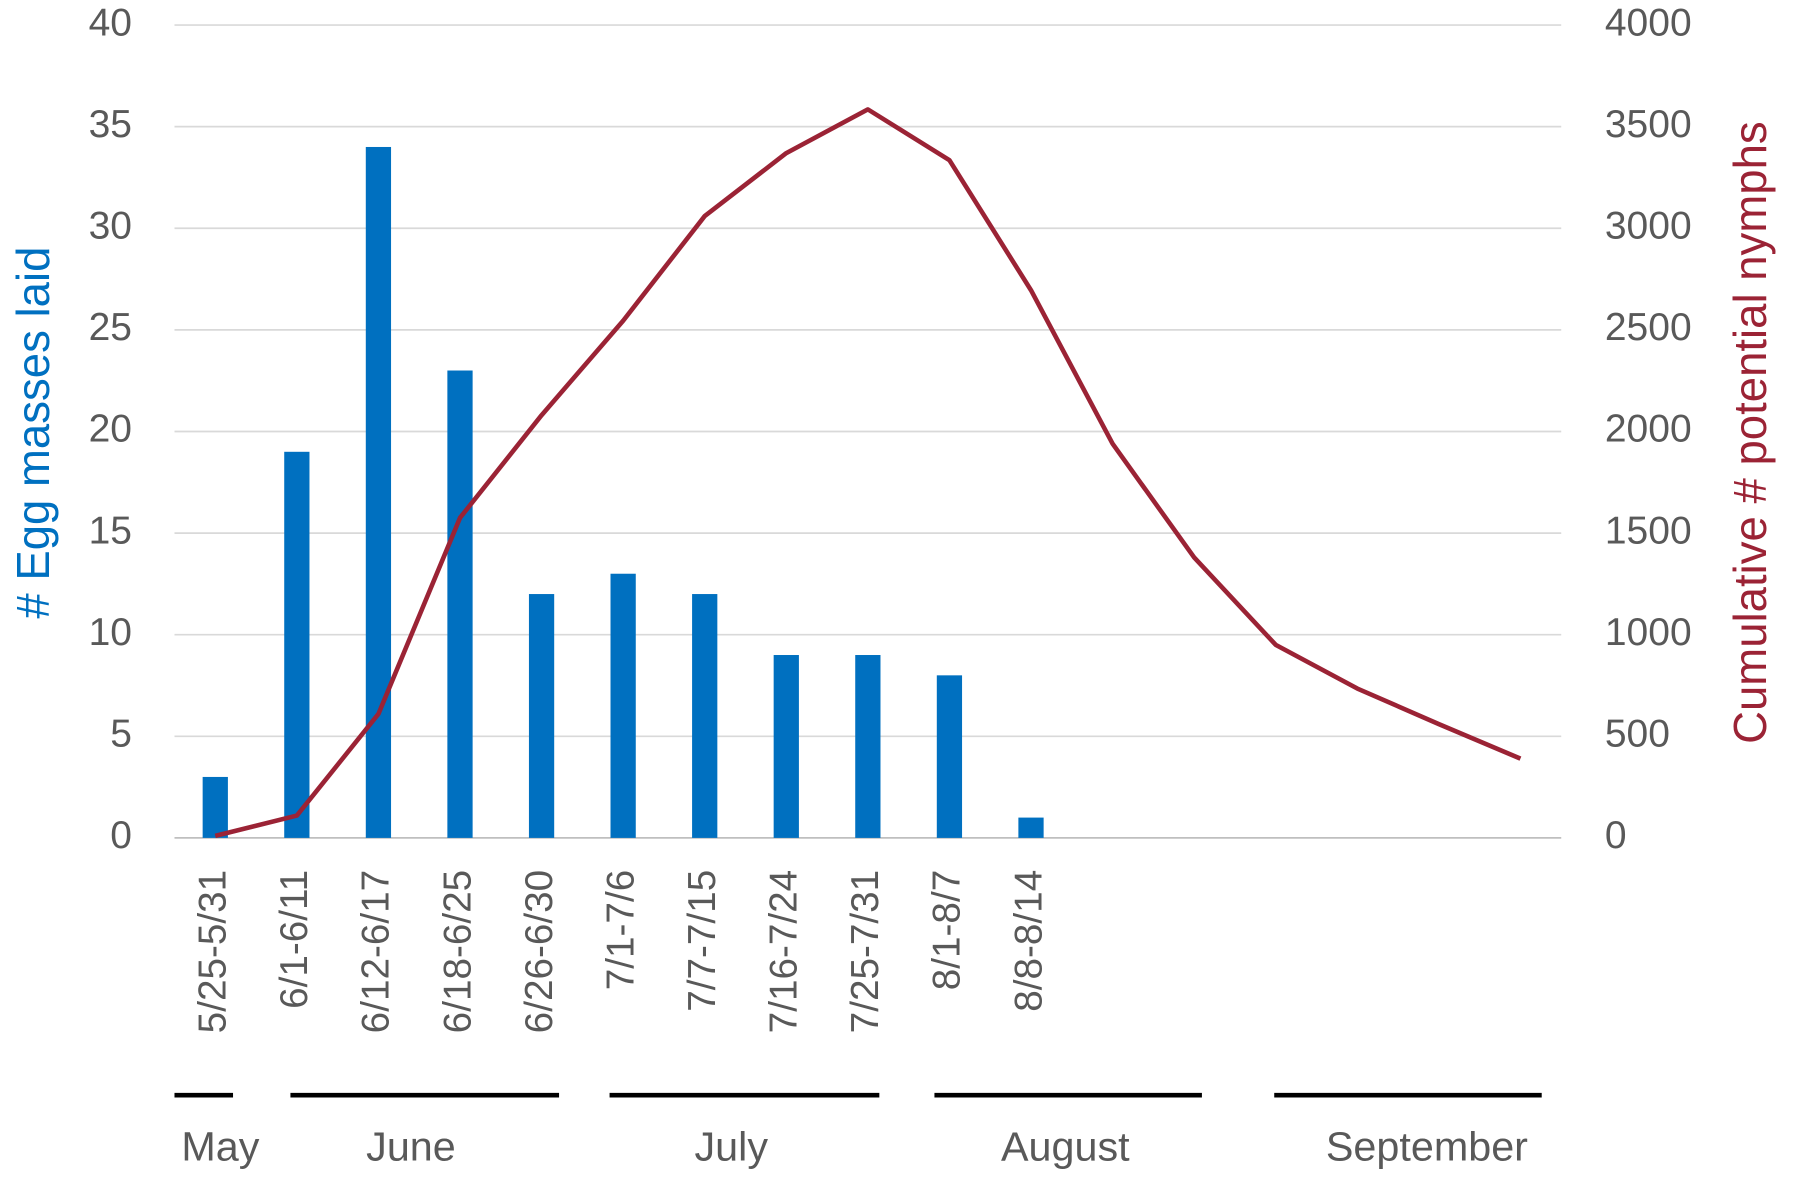 This screenshot has width=1800, height=1184. What do you see at coordinates (110, 530) in the screenshot?
I see `y-tick-label: 15` at bounding box center [110, 530].